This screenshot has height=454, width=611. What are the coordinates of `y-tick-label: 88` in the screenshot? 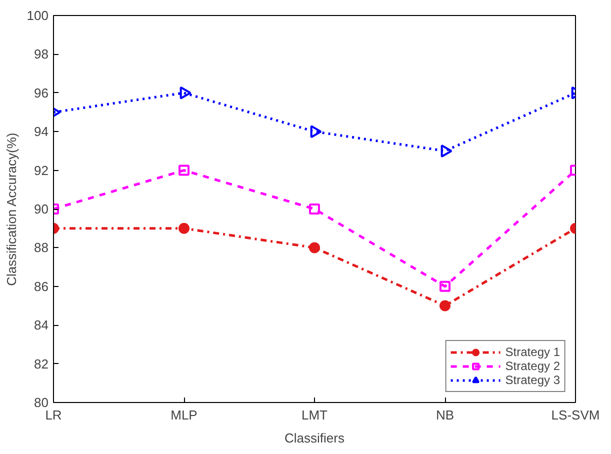 It's located at (41, 248).